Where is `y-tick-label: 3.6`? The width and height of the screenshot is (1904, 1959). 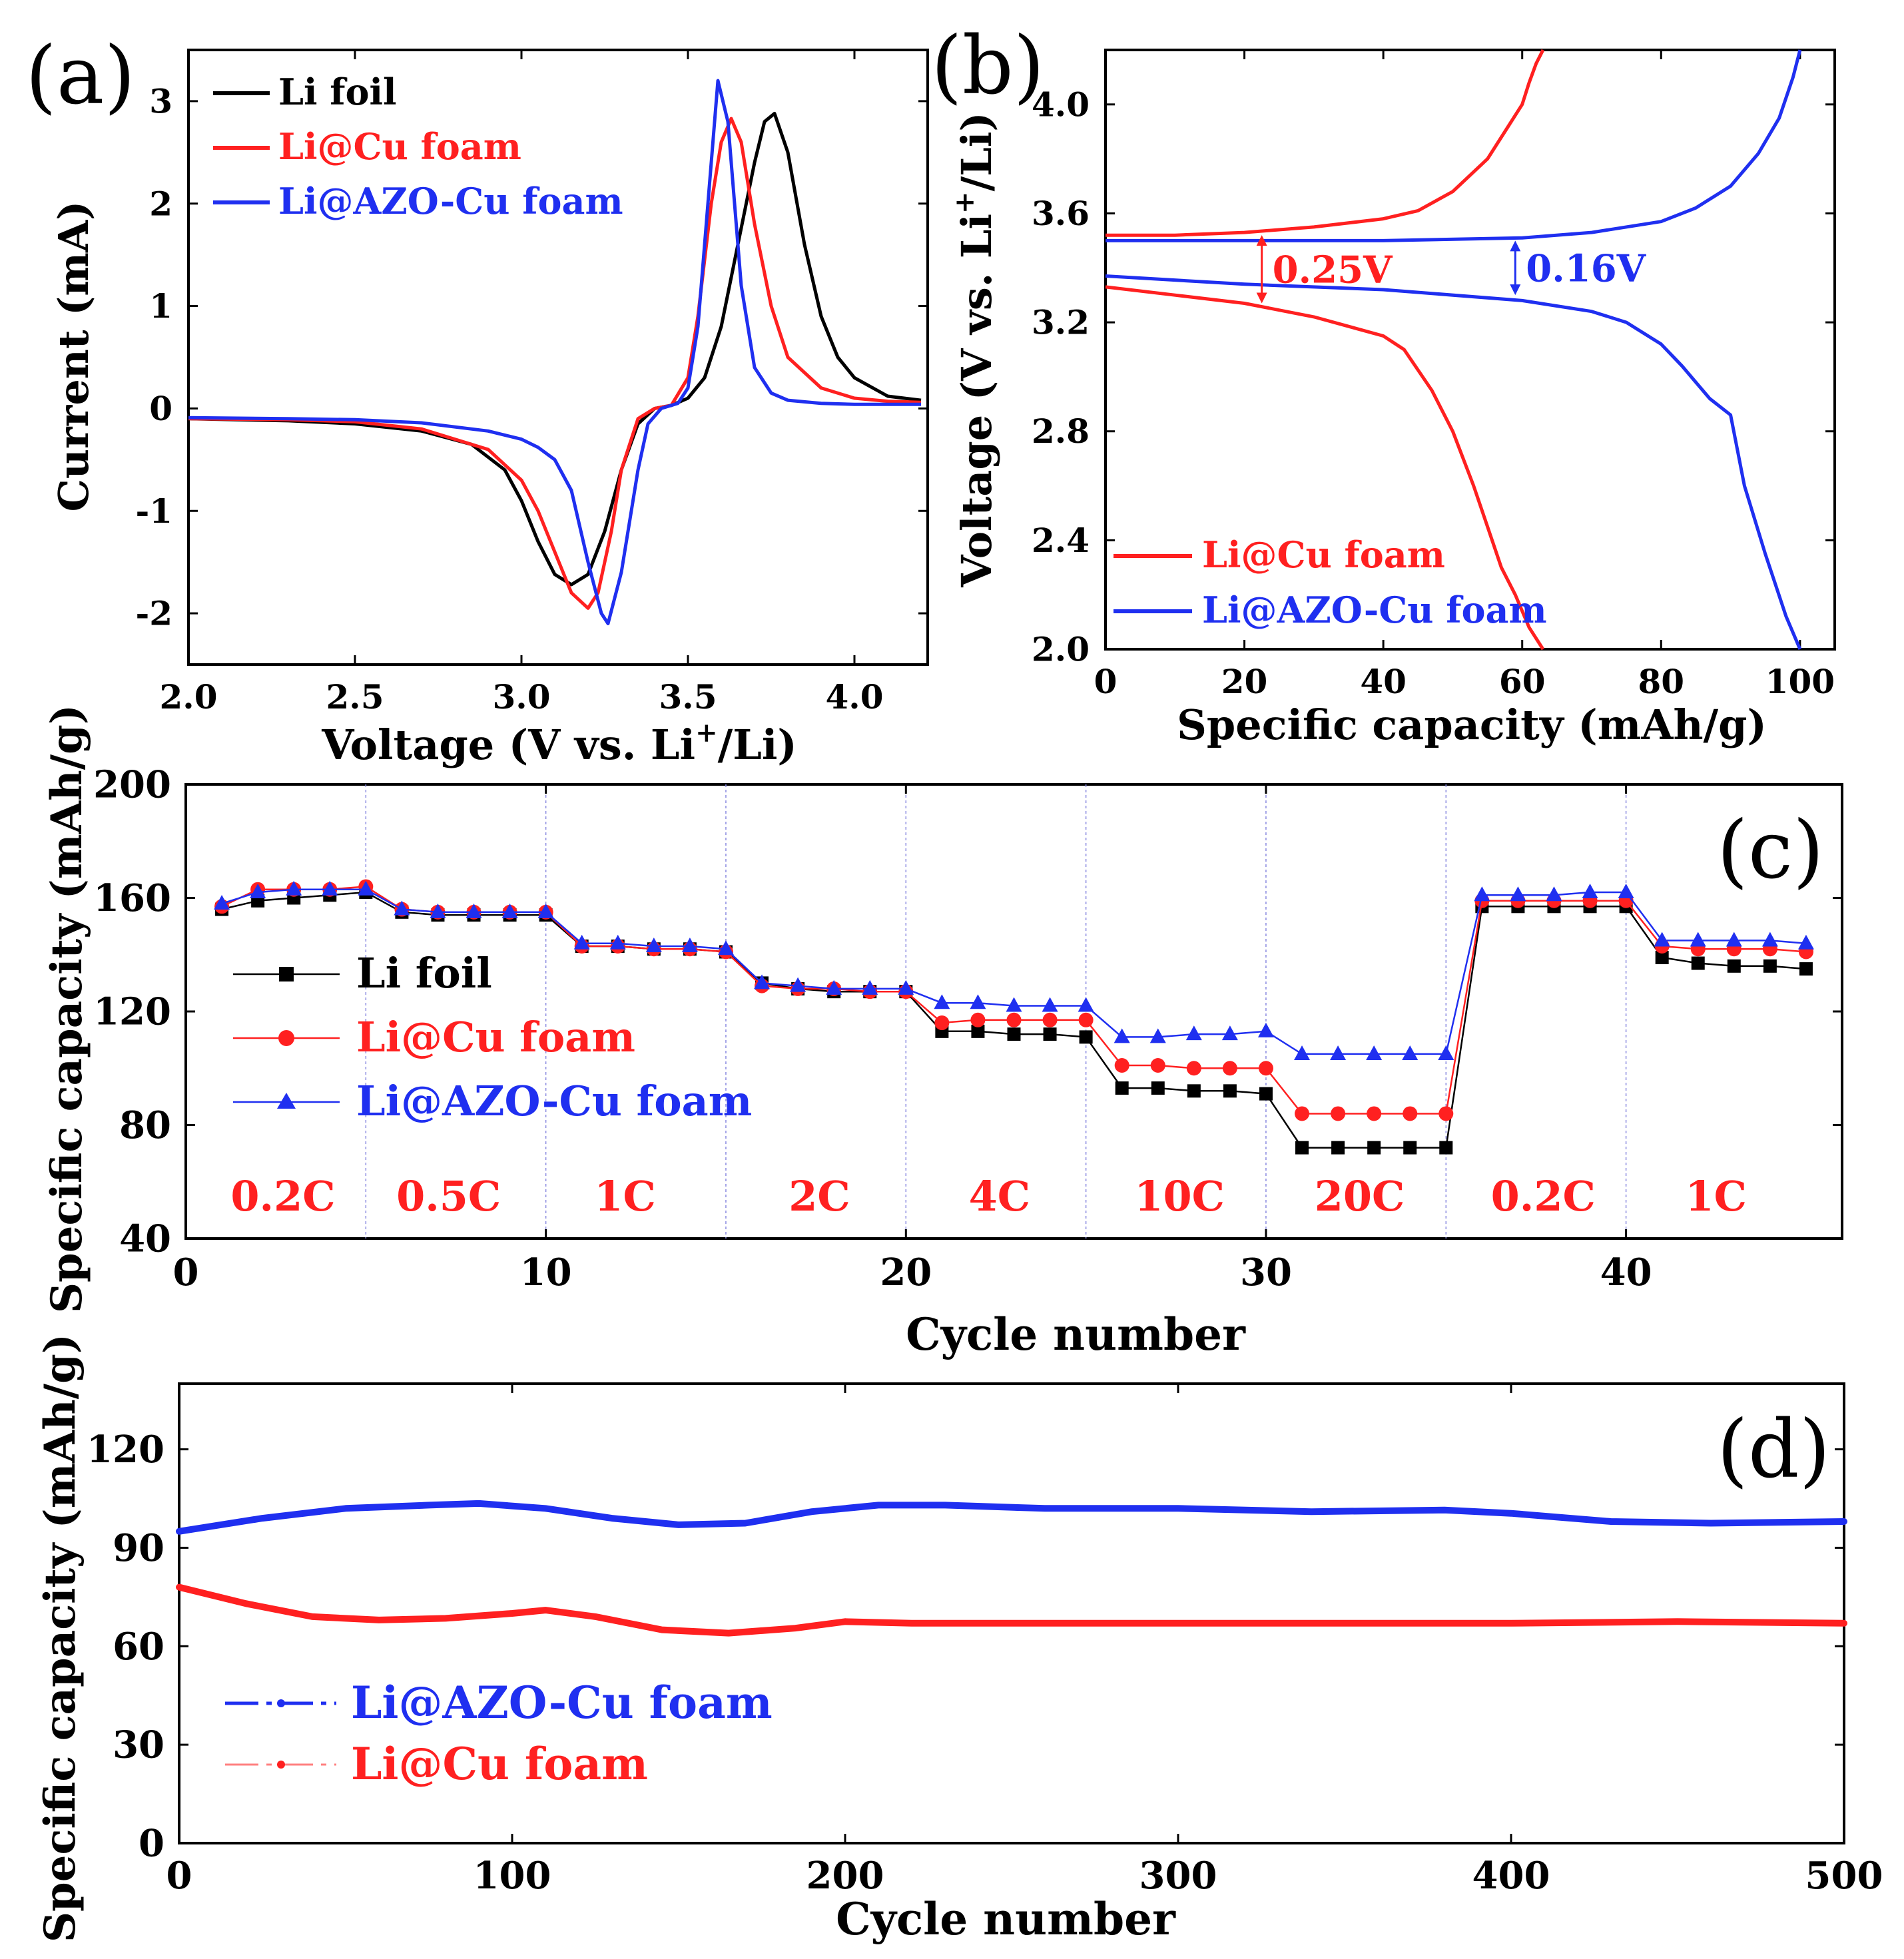 y-tick-label: 3.6 is located at coordinates (1061, 214).